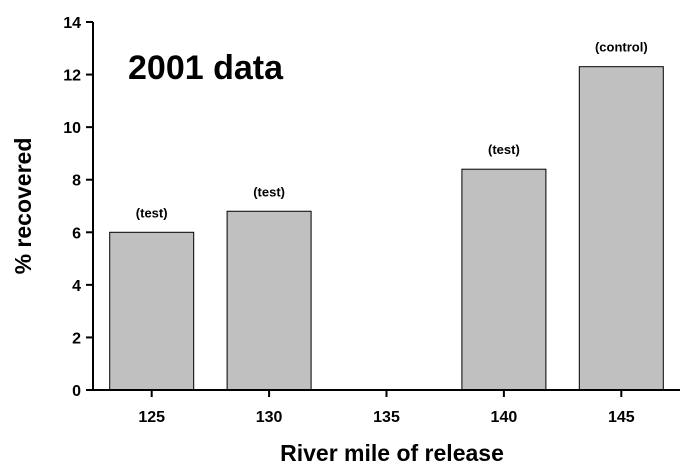 The height and width of the screenshot is (473, 682). Describe the element at coordinates (72, 76) in the screenshot. I see `y-tick-label-12: 12` at that location.